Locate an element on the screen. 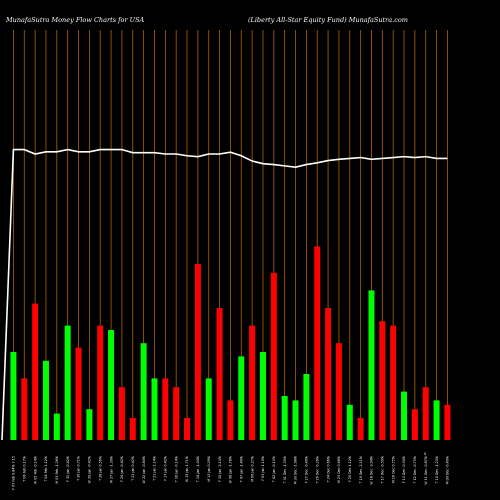 The height and width of the screenshot is (500, 500). x-tick-label: F 27 Dec -0.40% is located at coordinates (307, 469).